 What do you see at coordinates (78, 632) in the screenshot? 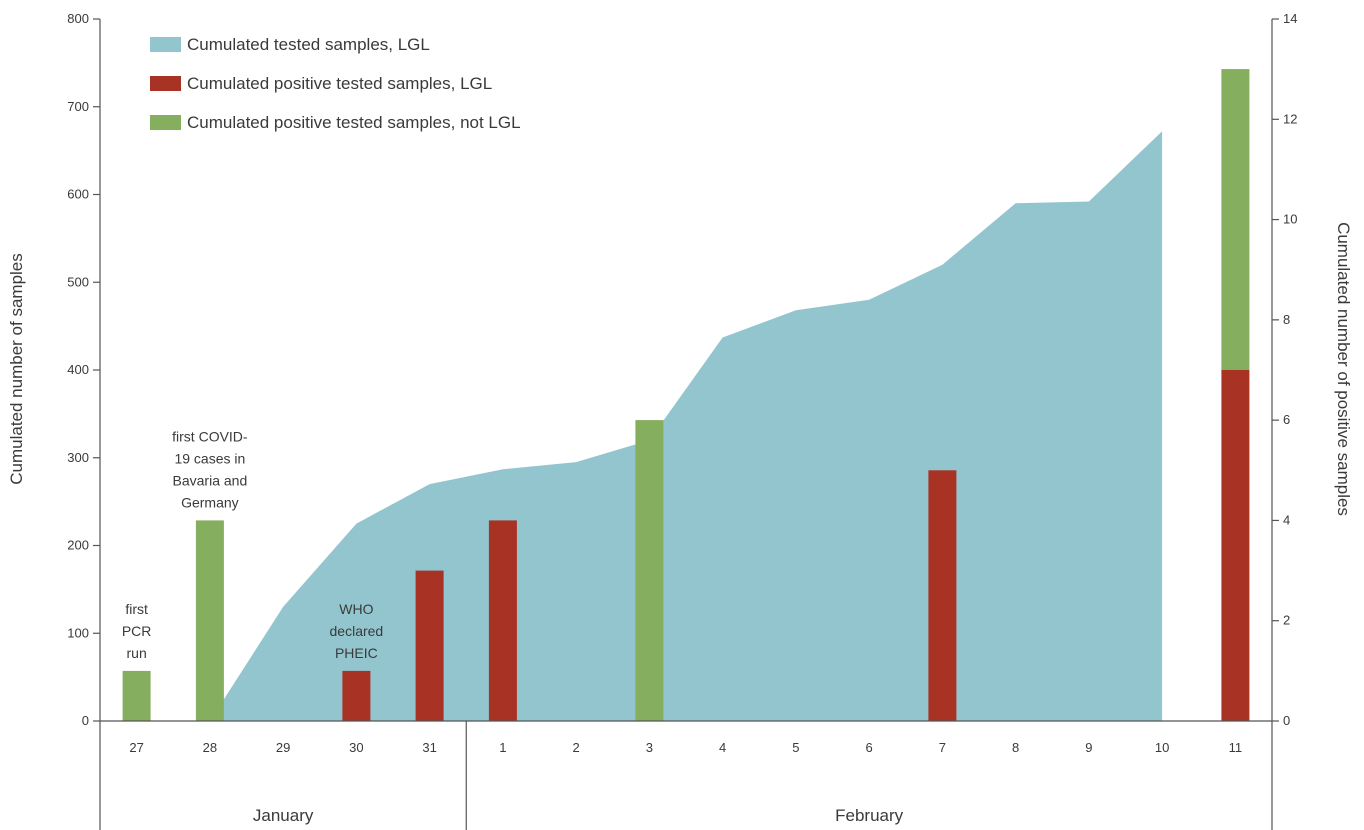
I see `y-tick-label-100: 100` at bounding box center [78, 632].